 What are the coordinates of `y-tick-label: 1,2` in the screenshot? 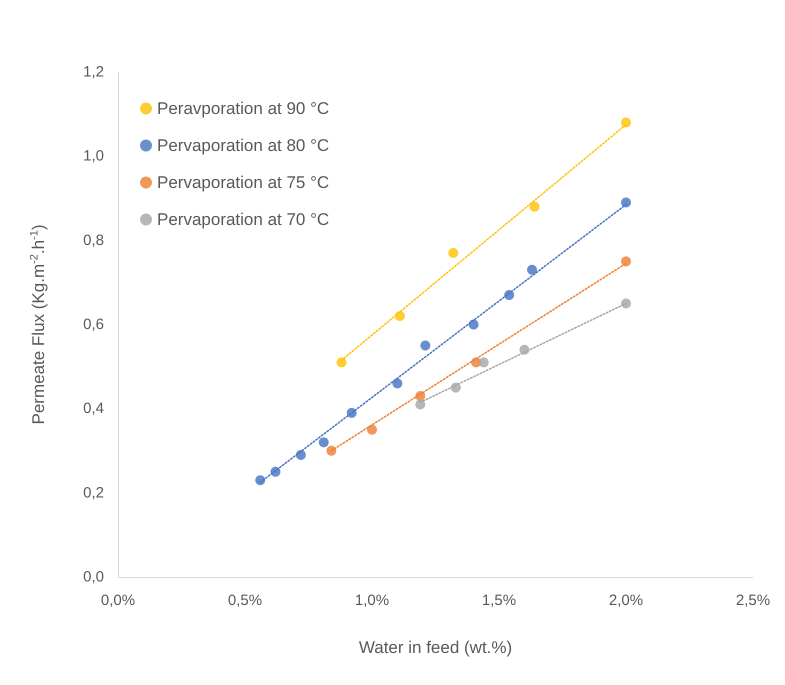 It's located at (93, 72).